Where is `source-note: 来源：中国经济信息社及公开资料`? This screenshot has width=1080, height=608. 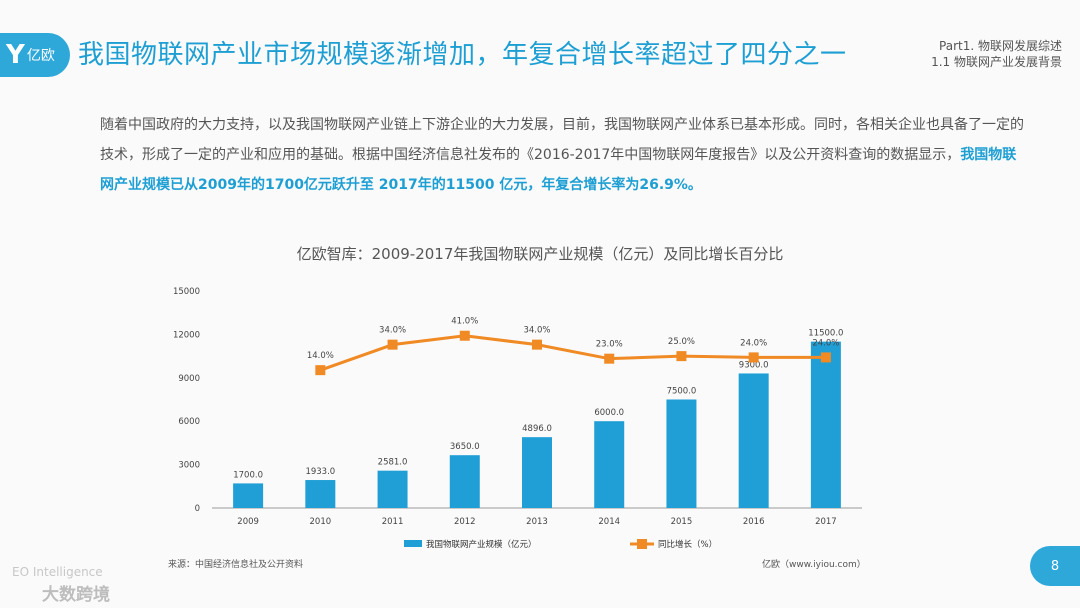 source-note: 来源：中国经济信息社及公开资料 is located at coordinates (236, 565).